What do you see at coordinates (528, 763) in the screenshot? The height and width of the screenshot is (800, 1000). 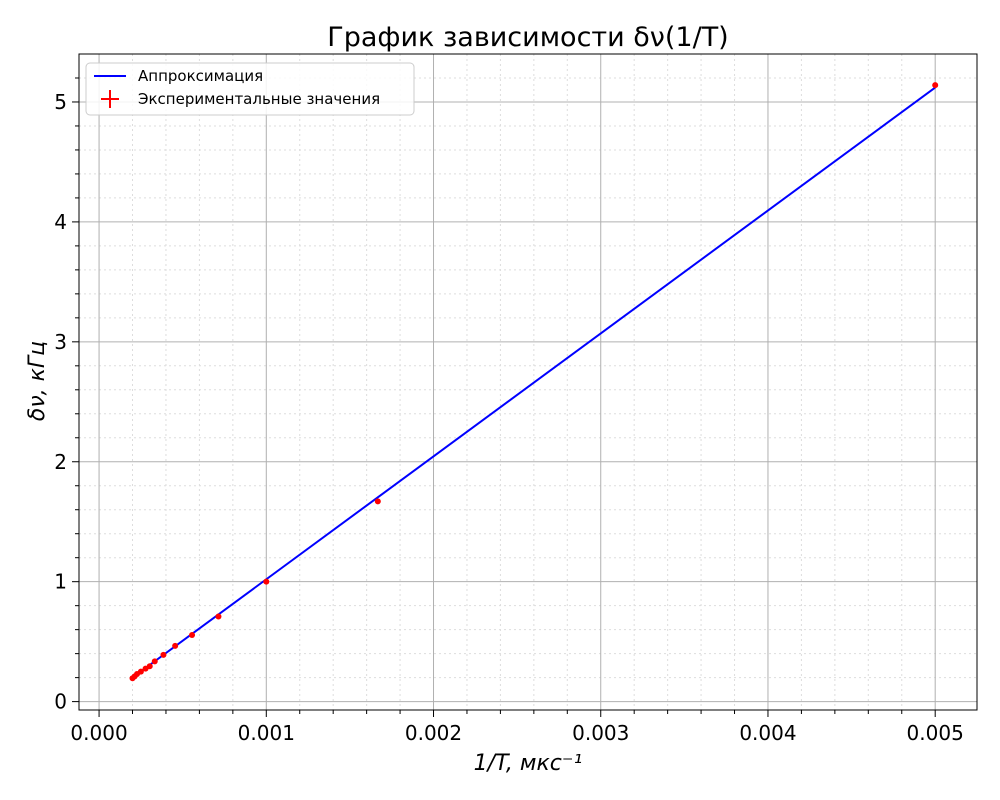 I see `x-axis-label: 1/T, мкс⁻¹` at bounding box center [528, 763].